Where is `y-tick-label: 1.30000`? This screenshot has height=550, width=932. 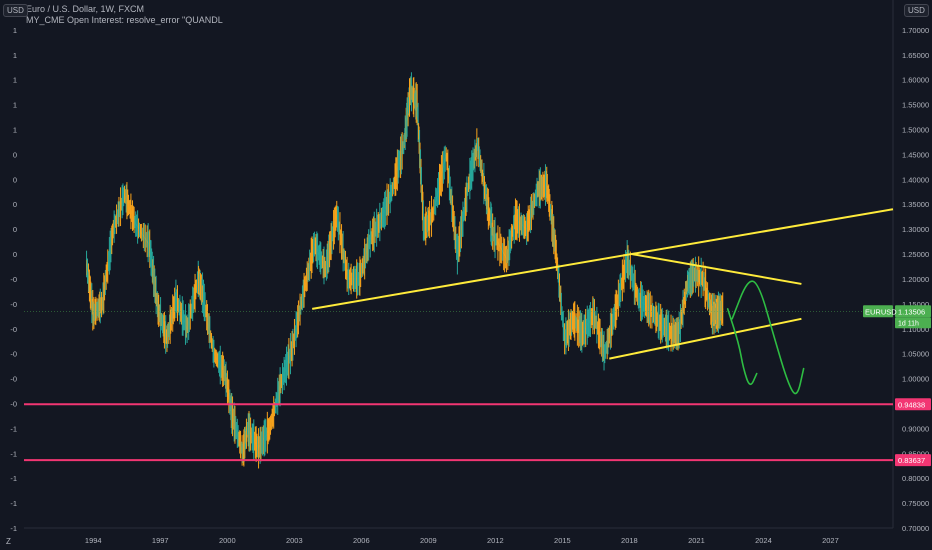
y-tick-label: 1.30000 is located at coordinates (915, 229).